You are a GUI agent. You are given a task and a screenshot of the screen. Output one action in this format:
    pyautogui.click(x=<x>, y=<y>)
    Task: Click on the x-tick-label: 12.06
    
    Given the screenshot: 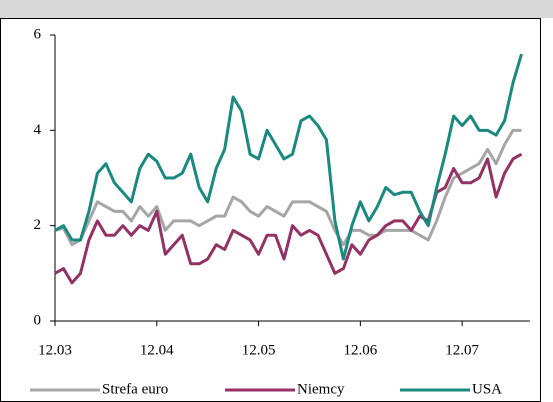 What is the action you would take?
    pyautogui.click(x=360, y=350)
    